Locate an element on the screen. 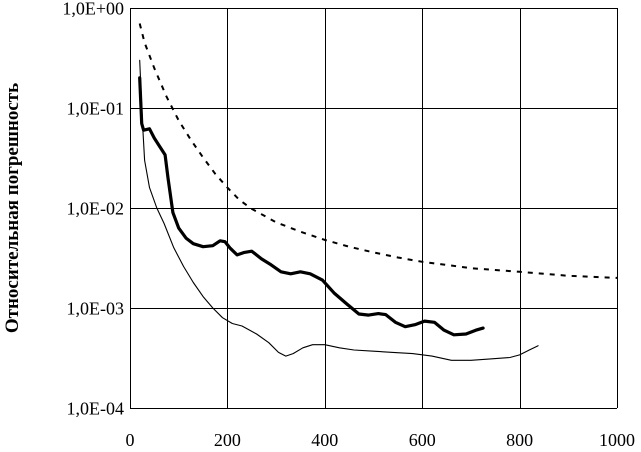 Image resolution: width=641 pixels, height=452 pixels. x-tick-label: 200 is located at coordinates (227, 440).